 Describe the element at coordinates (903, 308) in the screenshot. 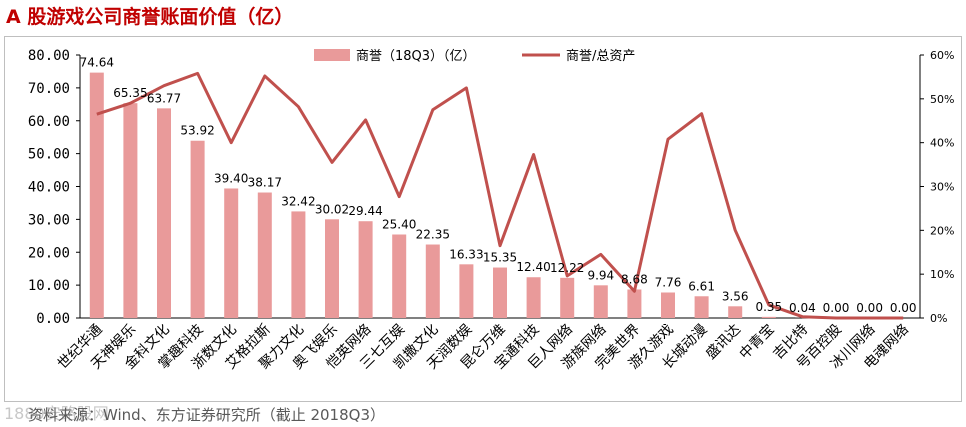

I see `data-label-25: 0.00` at that location.